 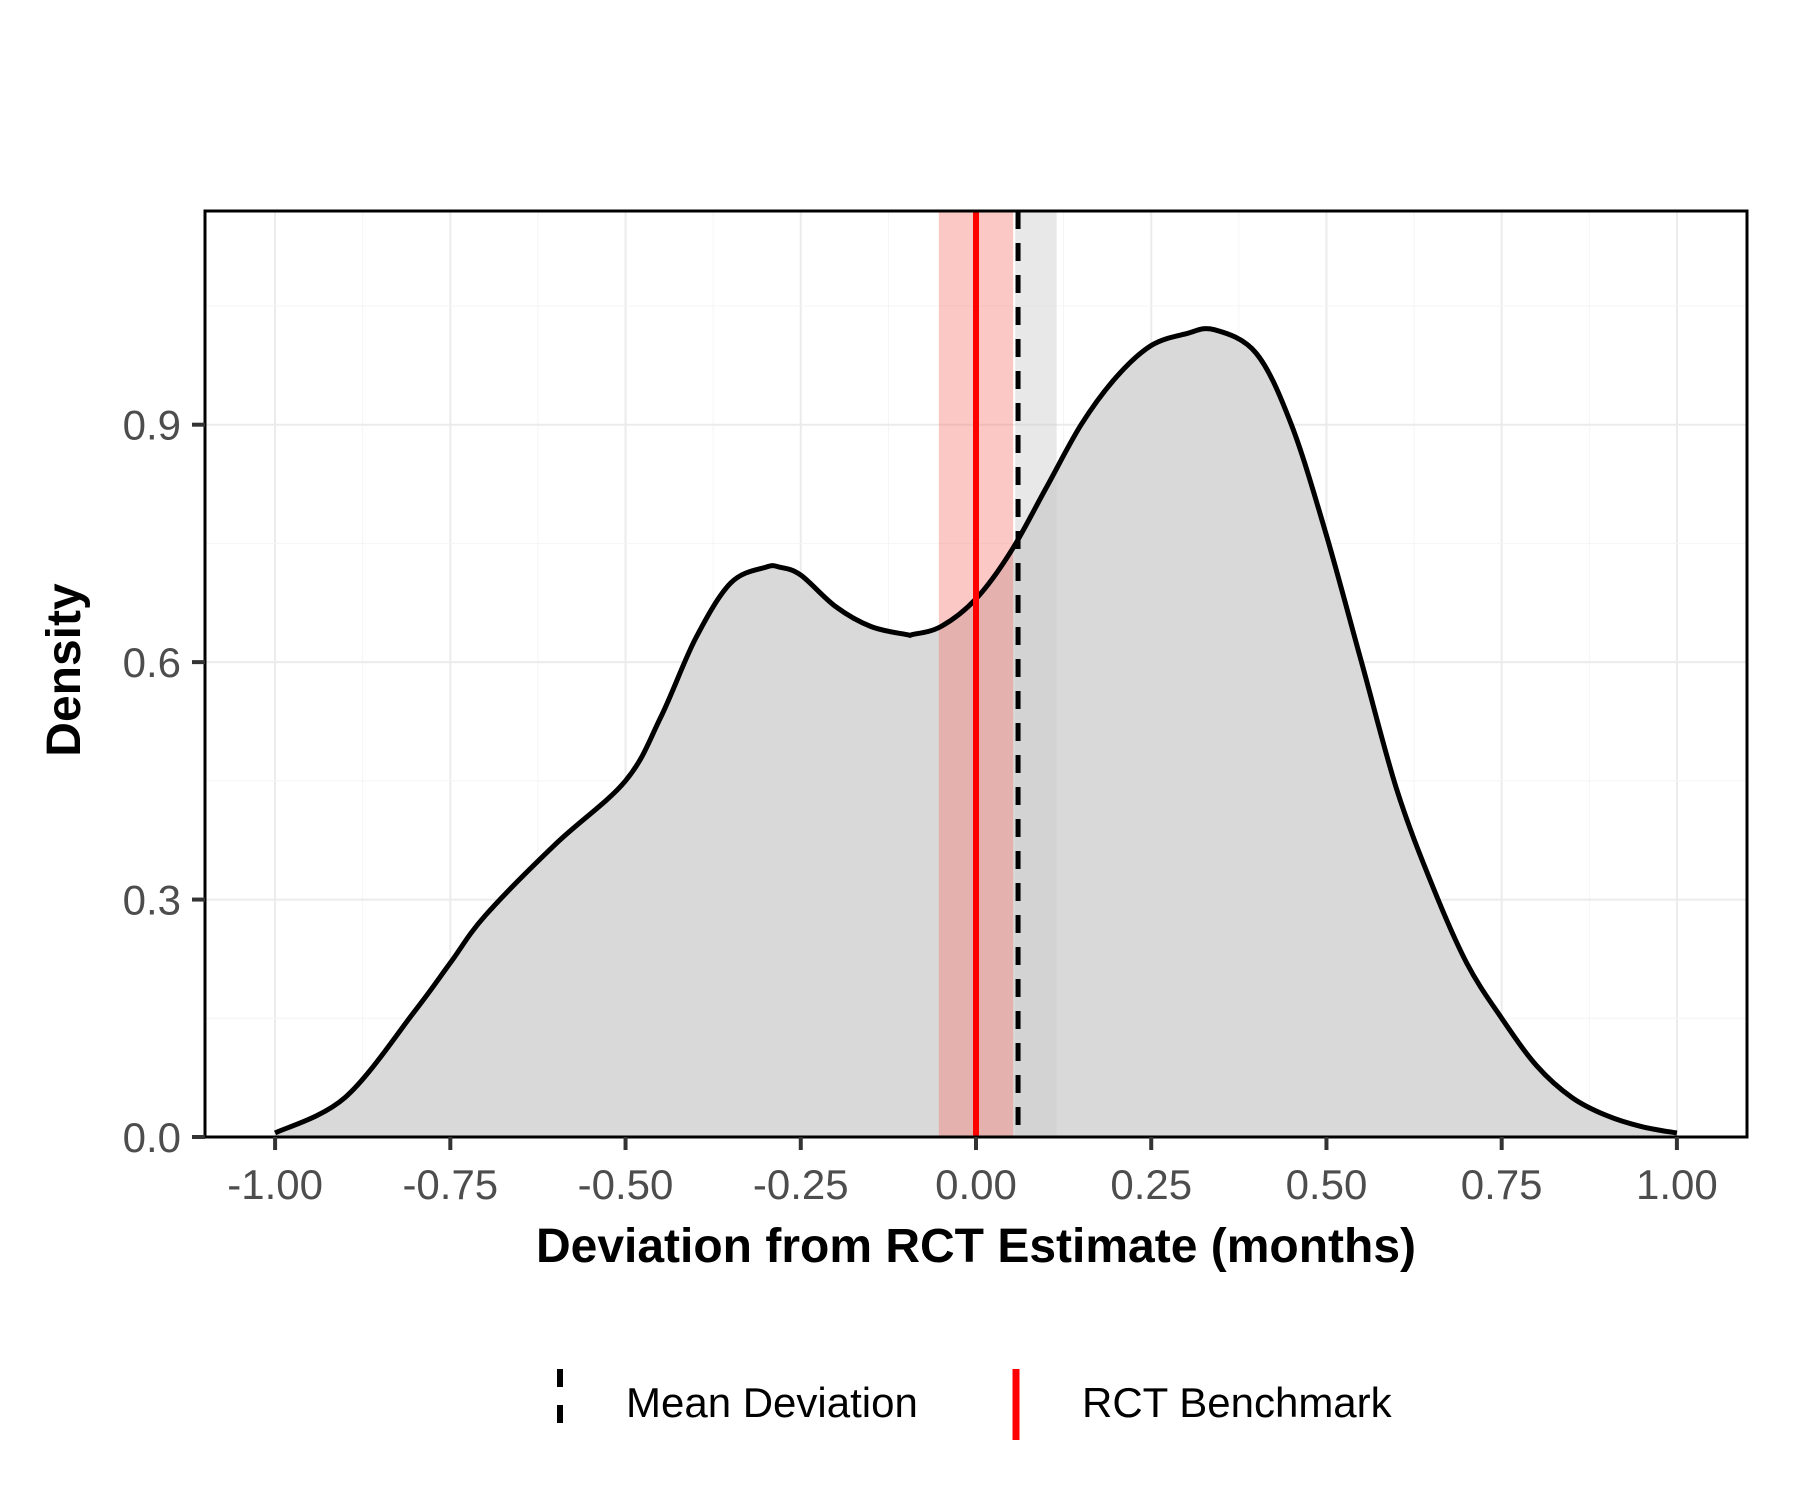 I want to click on x-axis: -1.00 -0.75 -0.50 -0.25 0.00 0.25 0.50 0.75 1.00, so click(x=972, y=1172).